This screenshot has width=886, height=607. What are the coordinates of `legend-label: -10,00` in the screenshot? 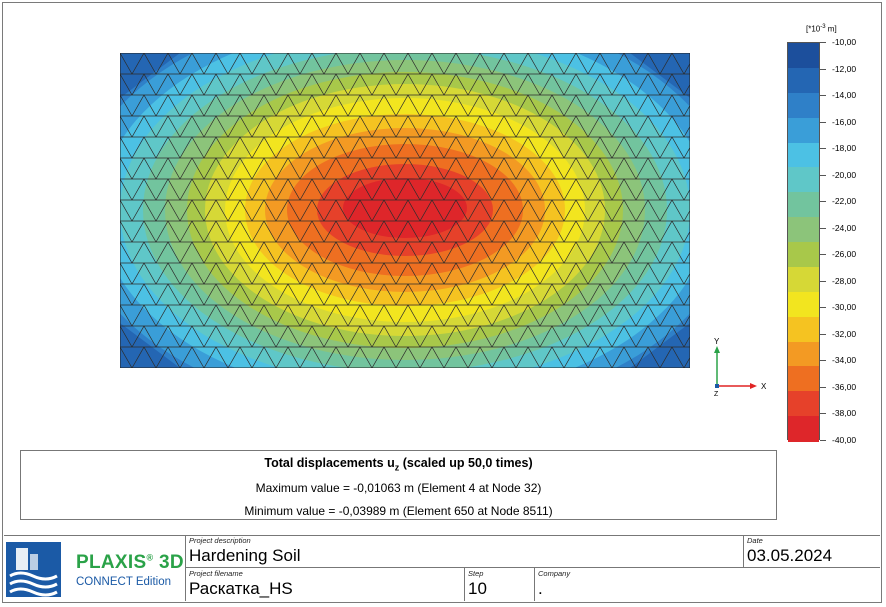 It's located at (844, 42).